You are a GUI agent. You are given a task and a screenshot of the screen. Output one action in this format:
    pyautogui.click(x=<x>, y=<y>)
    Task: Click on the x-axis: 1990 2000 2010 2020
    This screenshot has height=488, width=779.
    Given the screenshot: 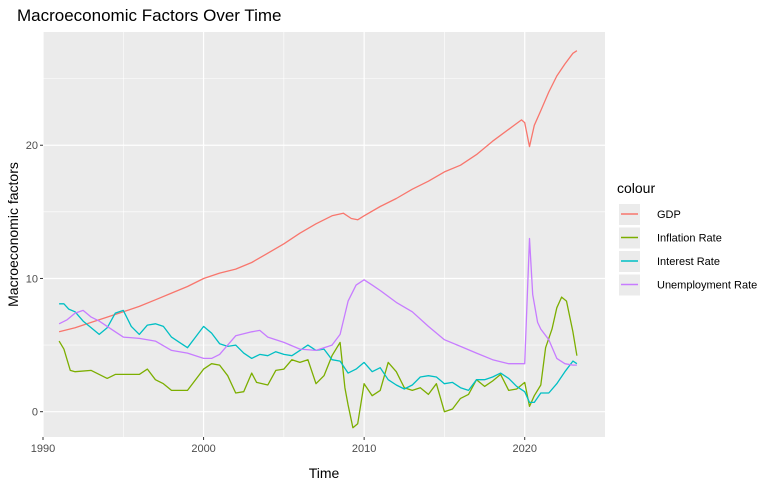 What is the action you would take?
    pyautogui.click(x=284, y=446)
    